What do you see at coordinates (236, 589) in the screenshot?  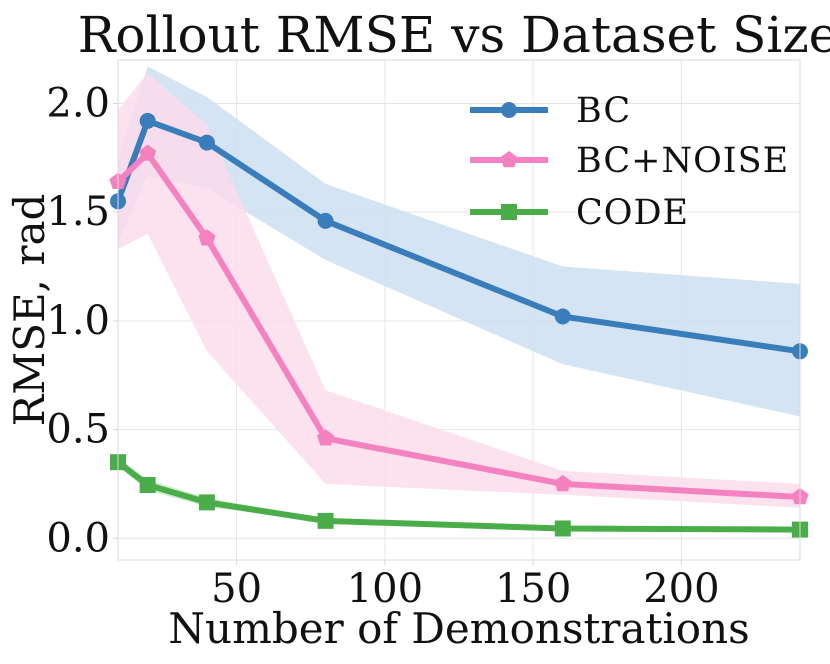 I see `x-tick-label: 50` at bounding box center [236, 589].